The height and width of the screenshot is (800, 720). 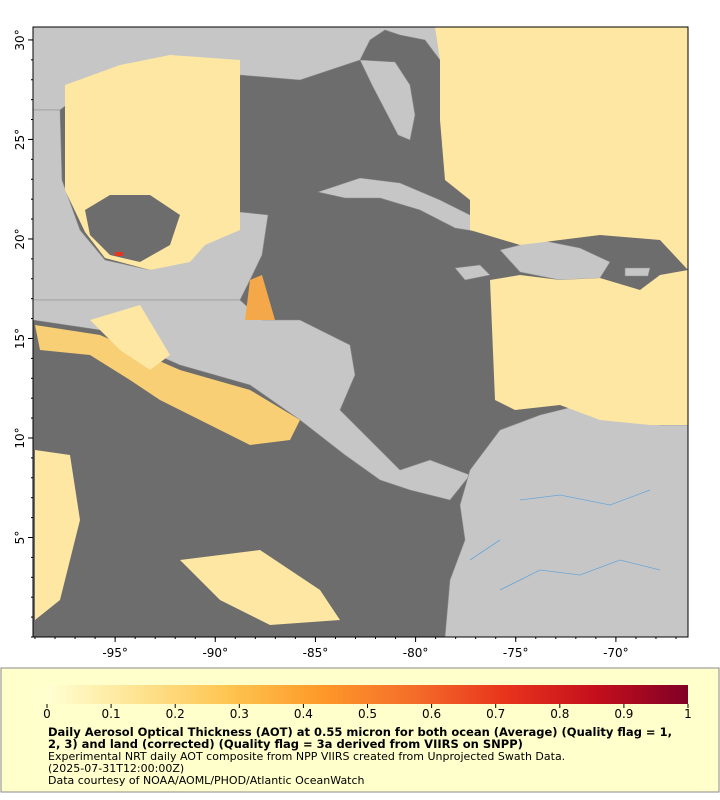 What do you see at coordinates (303, 714) in the screenshot?
I see `colorbar-tick-label: 0.4` at bounding box center [303, 714].